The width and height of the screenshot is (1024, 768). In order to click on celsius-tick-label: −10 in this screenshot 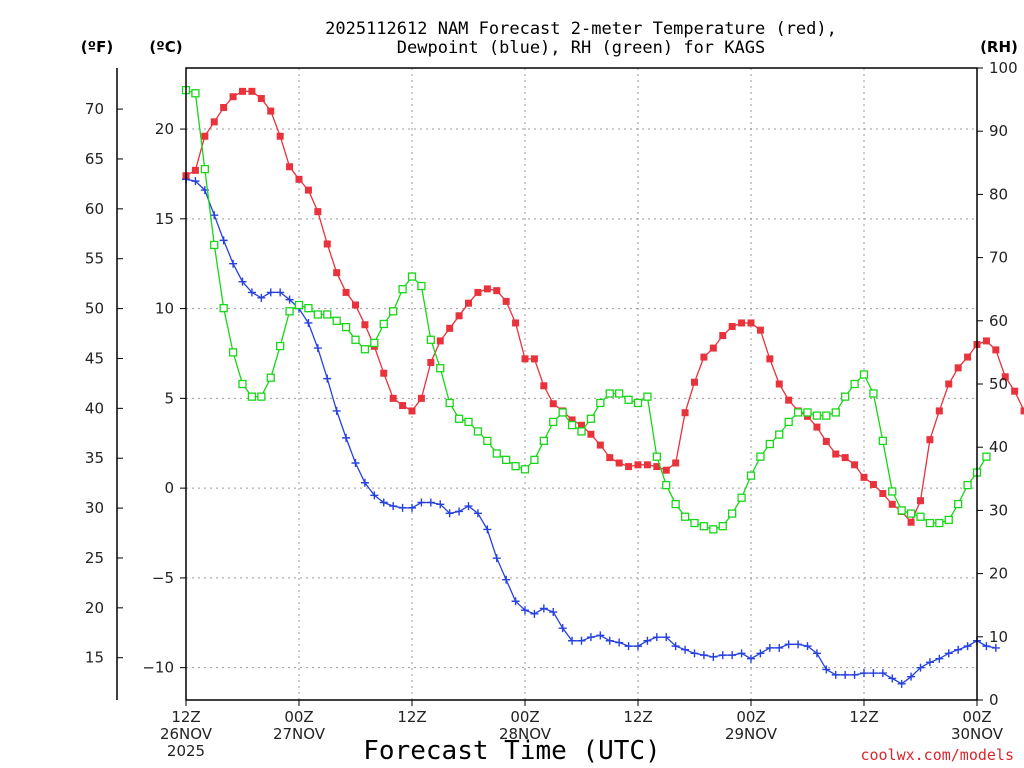, I will do `click(158, 668)`.